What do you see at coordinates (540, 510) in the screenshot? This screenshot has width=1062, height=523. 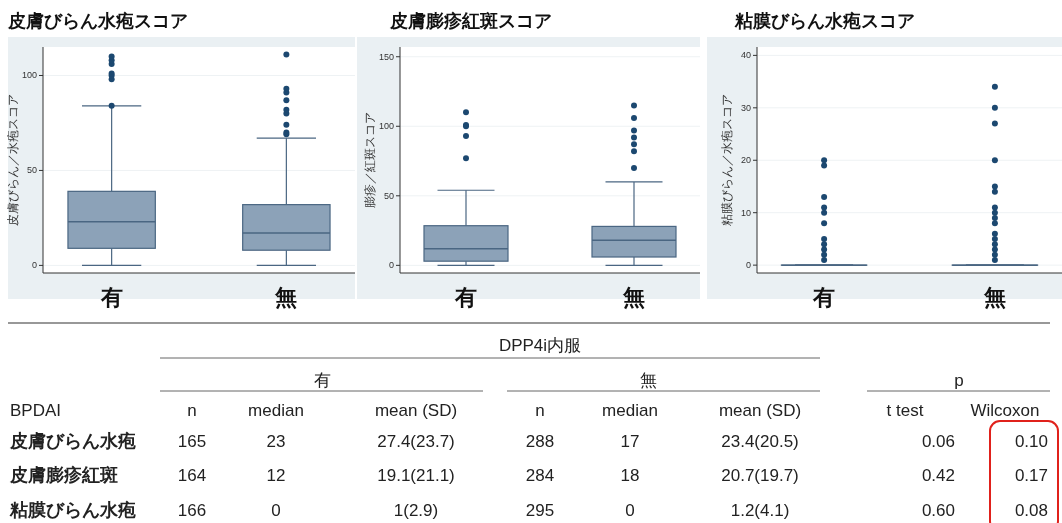 I see `text: 295` at bounding box center [540, 510].